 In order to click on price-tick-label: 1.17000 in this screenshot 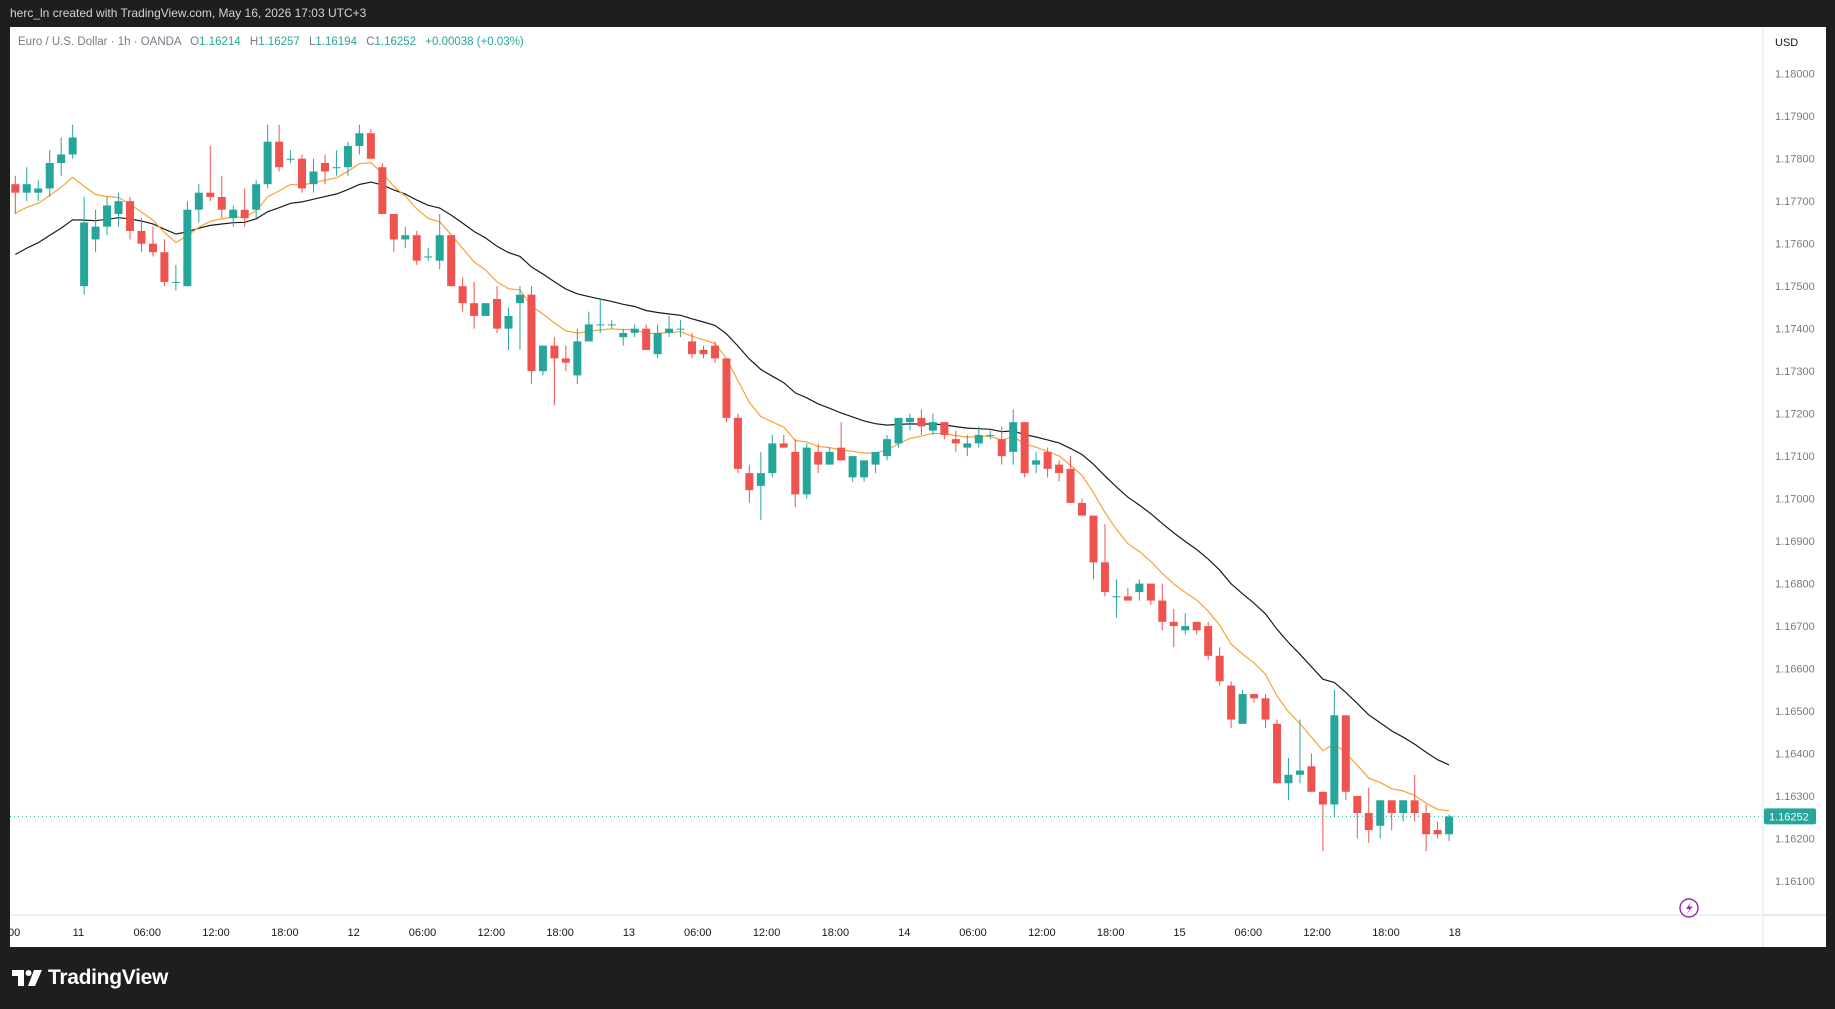, I will do `click(1795, 500)`.